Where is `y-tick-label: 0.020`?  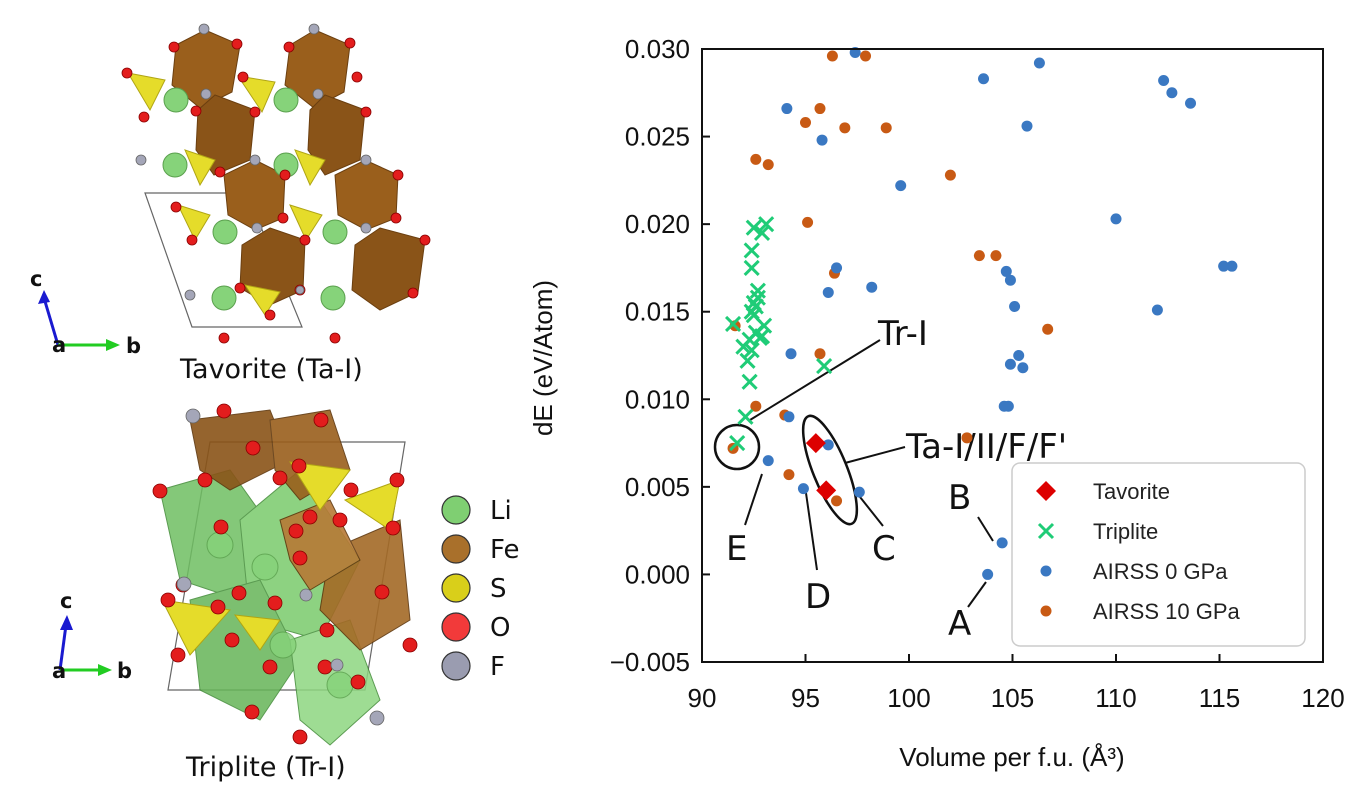 y-tick-label: 0.020 is located at coordinates (657, 224).